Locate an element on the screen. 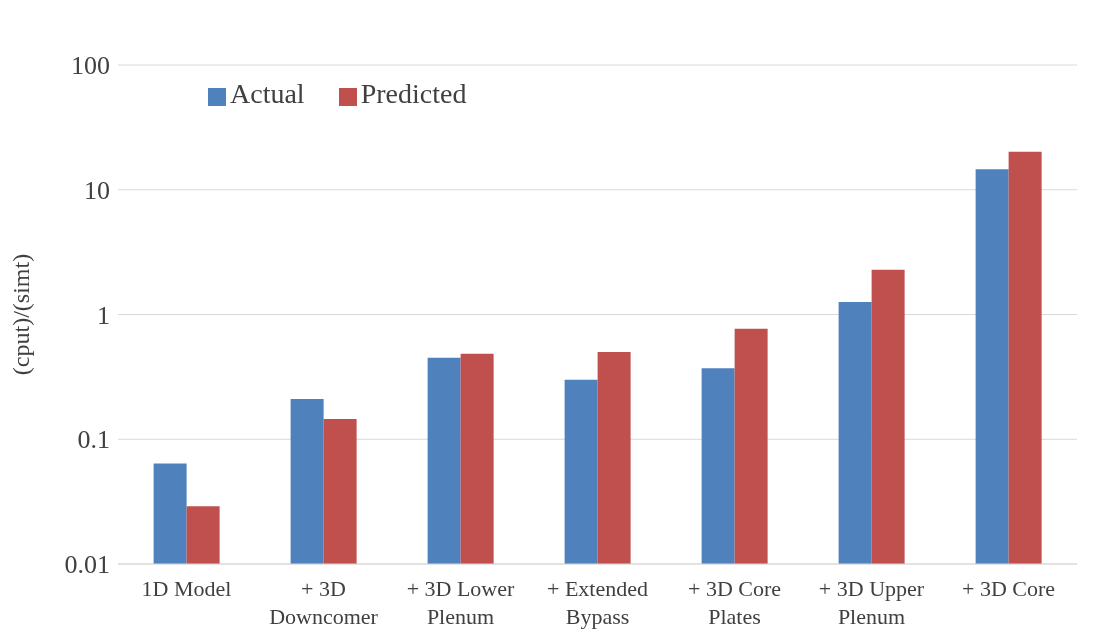 The height and width of the screenshot is (642, 1093). x-tick-label: + 3D Upper Plenum is located at coordinates (871, 602).